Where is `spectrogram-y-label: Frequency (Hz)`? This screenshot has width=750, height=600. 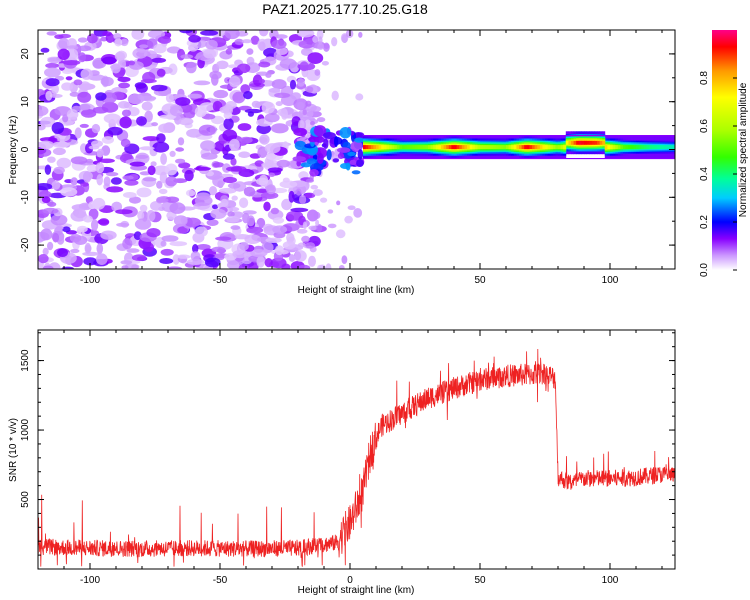 spectrogram-y-label: Frequency (Hz) is located at coordinates (13, 150).